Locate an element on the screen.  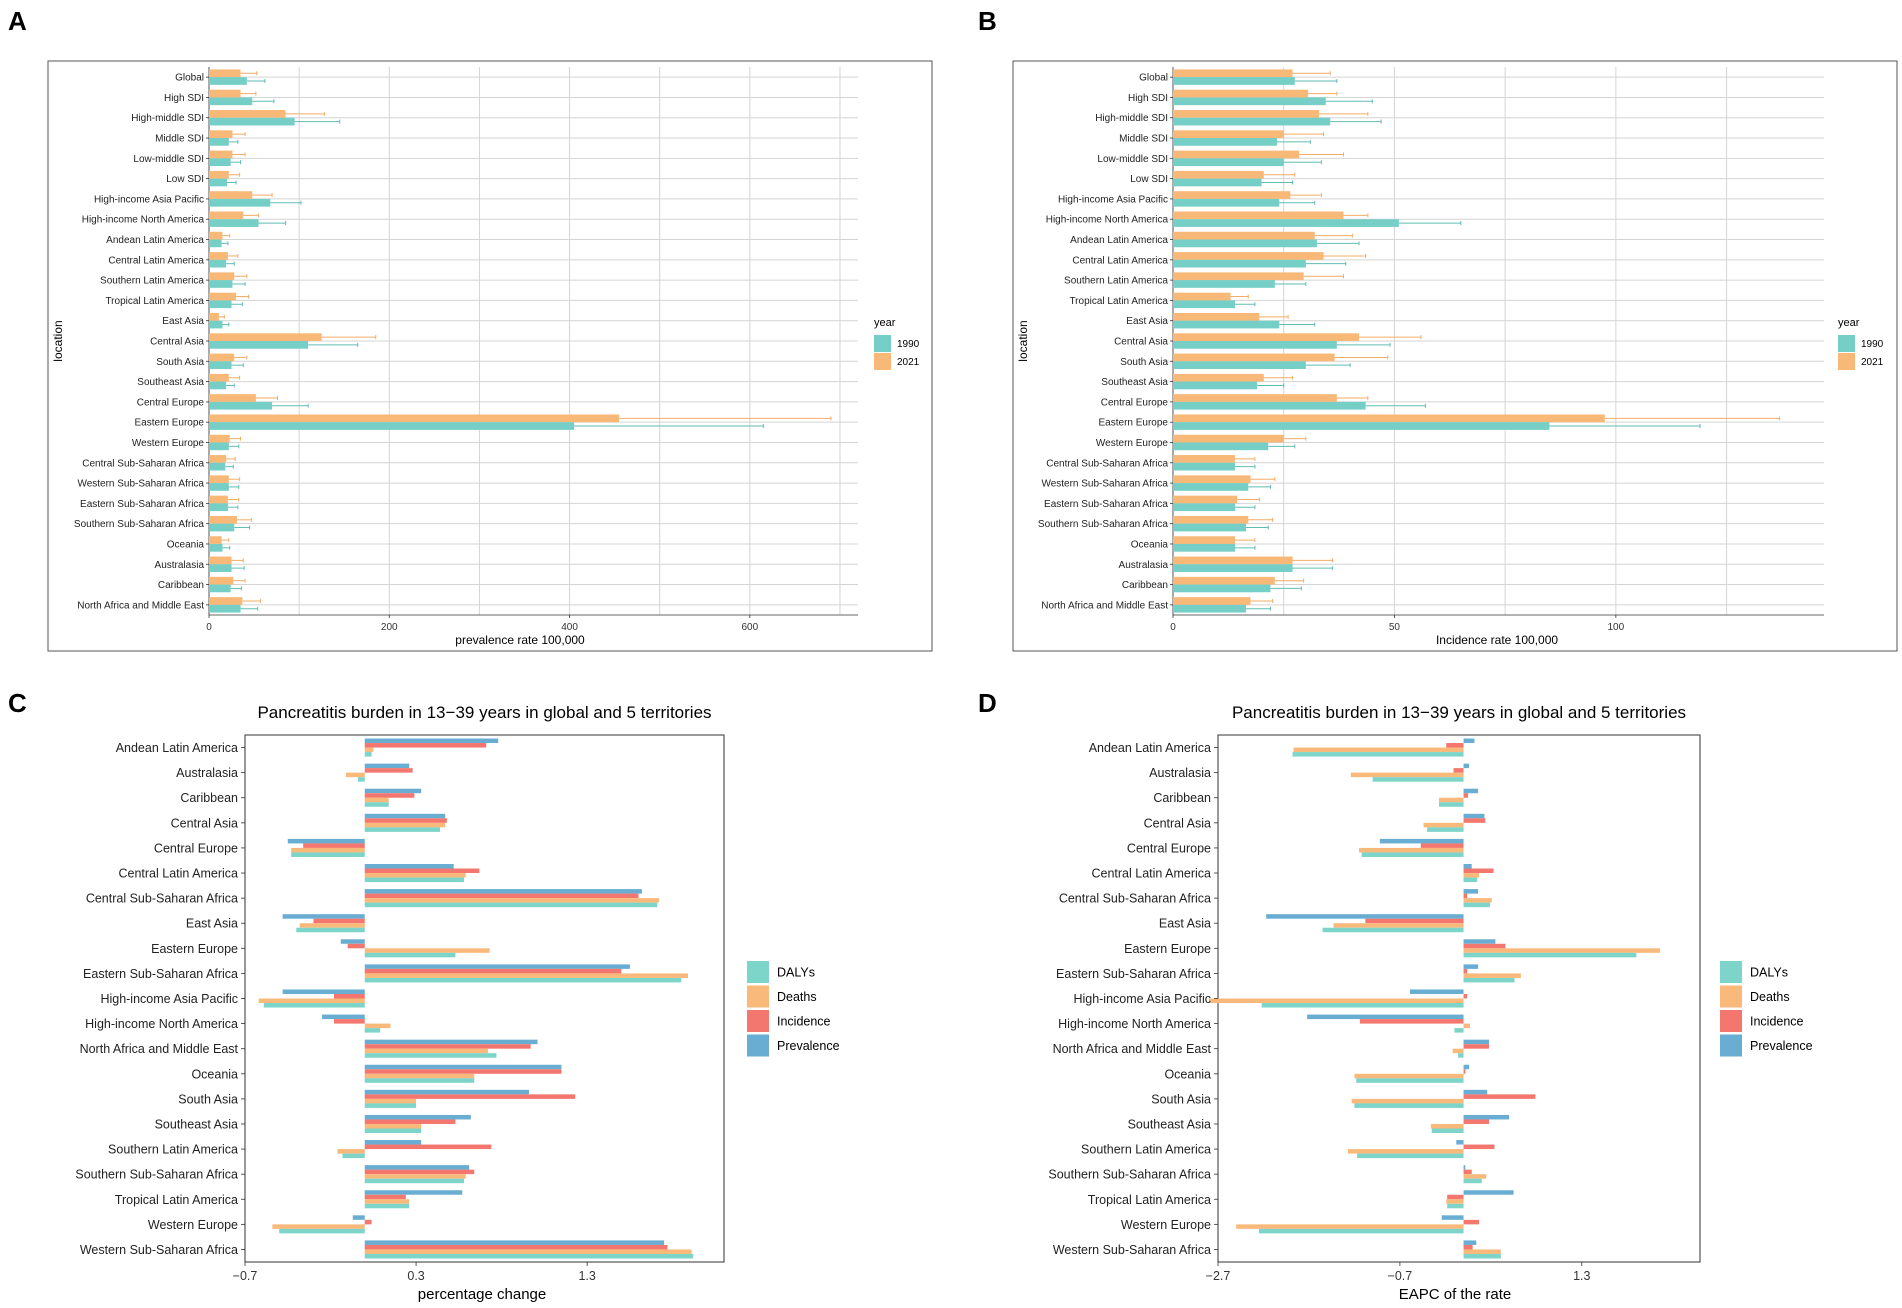
bar-prevalence-central-latin-america is located at coordinates (409, 866).